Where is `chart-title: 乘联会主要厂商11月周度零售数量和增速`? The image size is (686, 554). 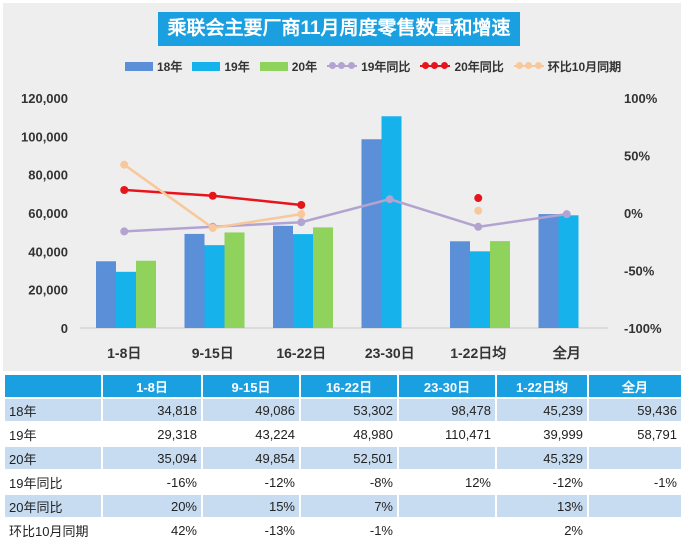 chart-title: 乘联会主要厂商11月周度零售数量和增速 is located at coordinates (339, 29).